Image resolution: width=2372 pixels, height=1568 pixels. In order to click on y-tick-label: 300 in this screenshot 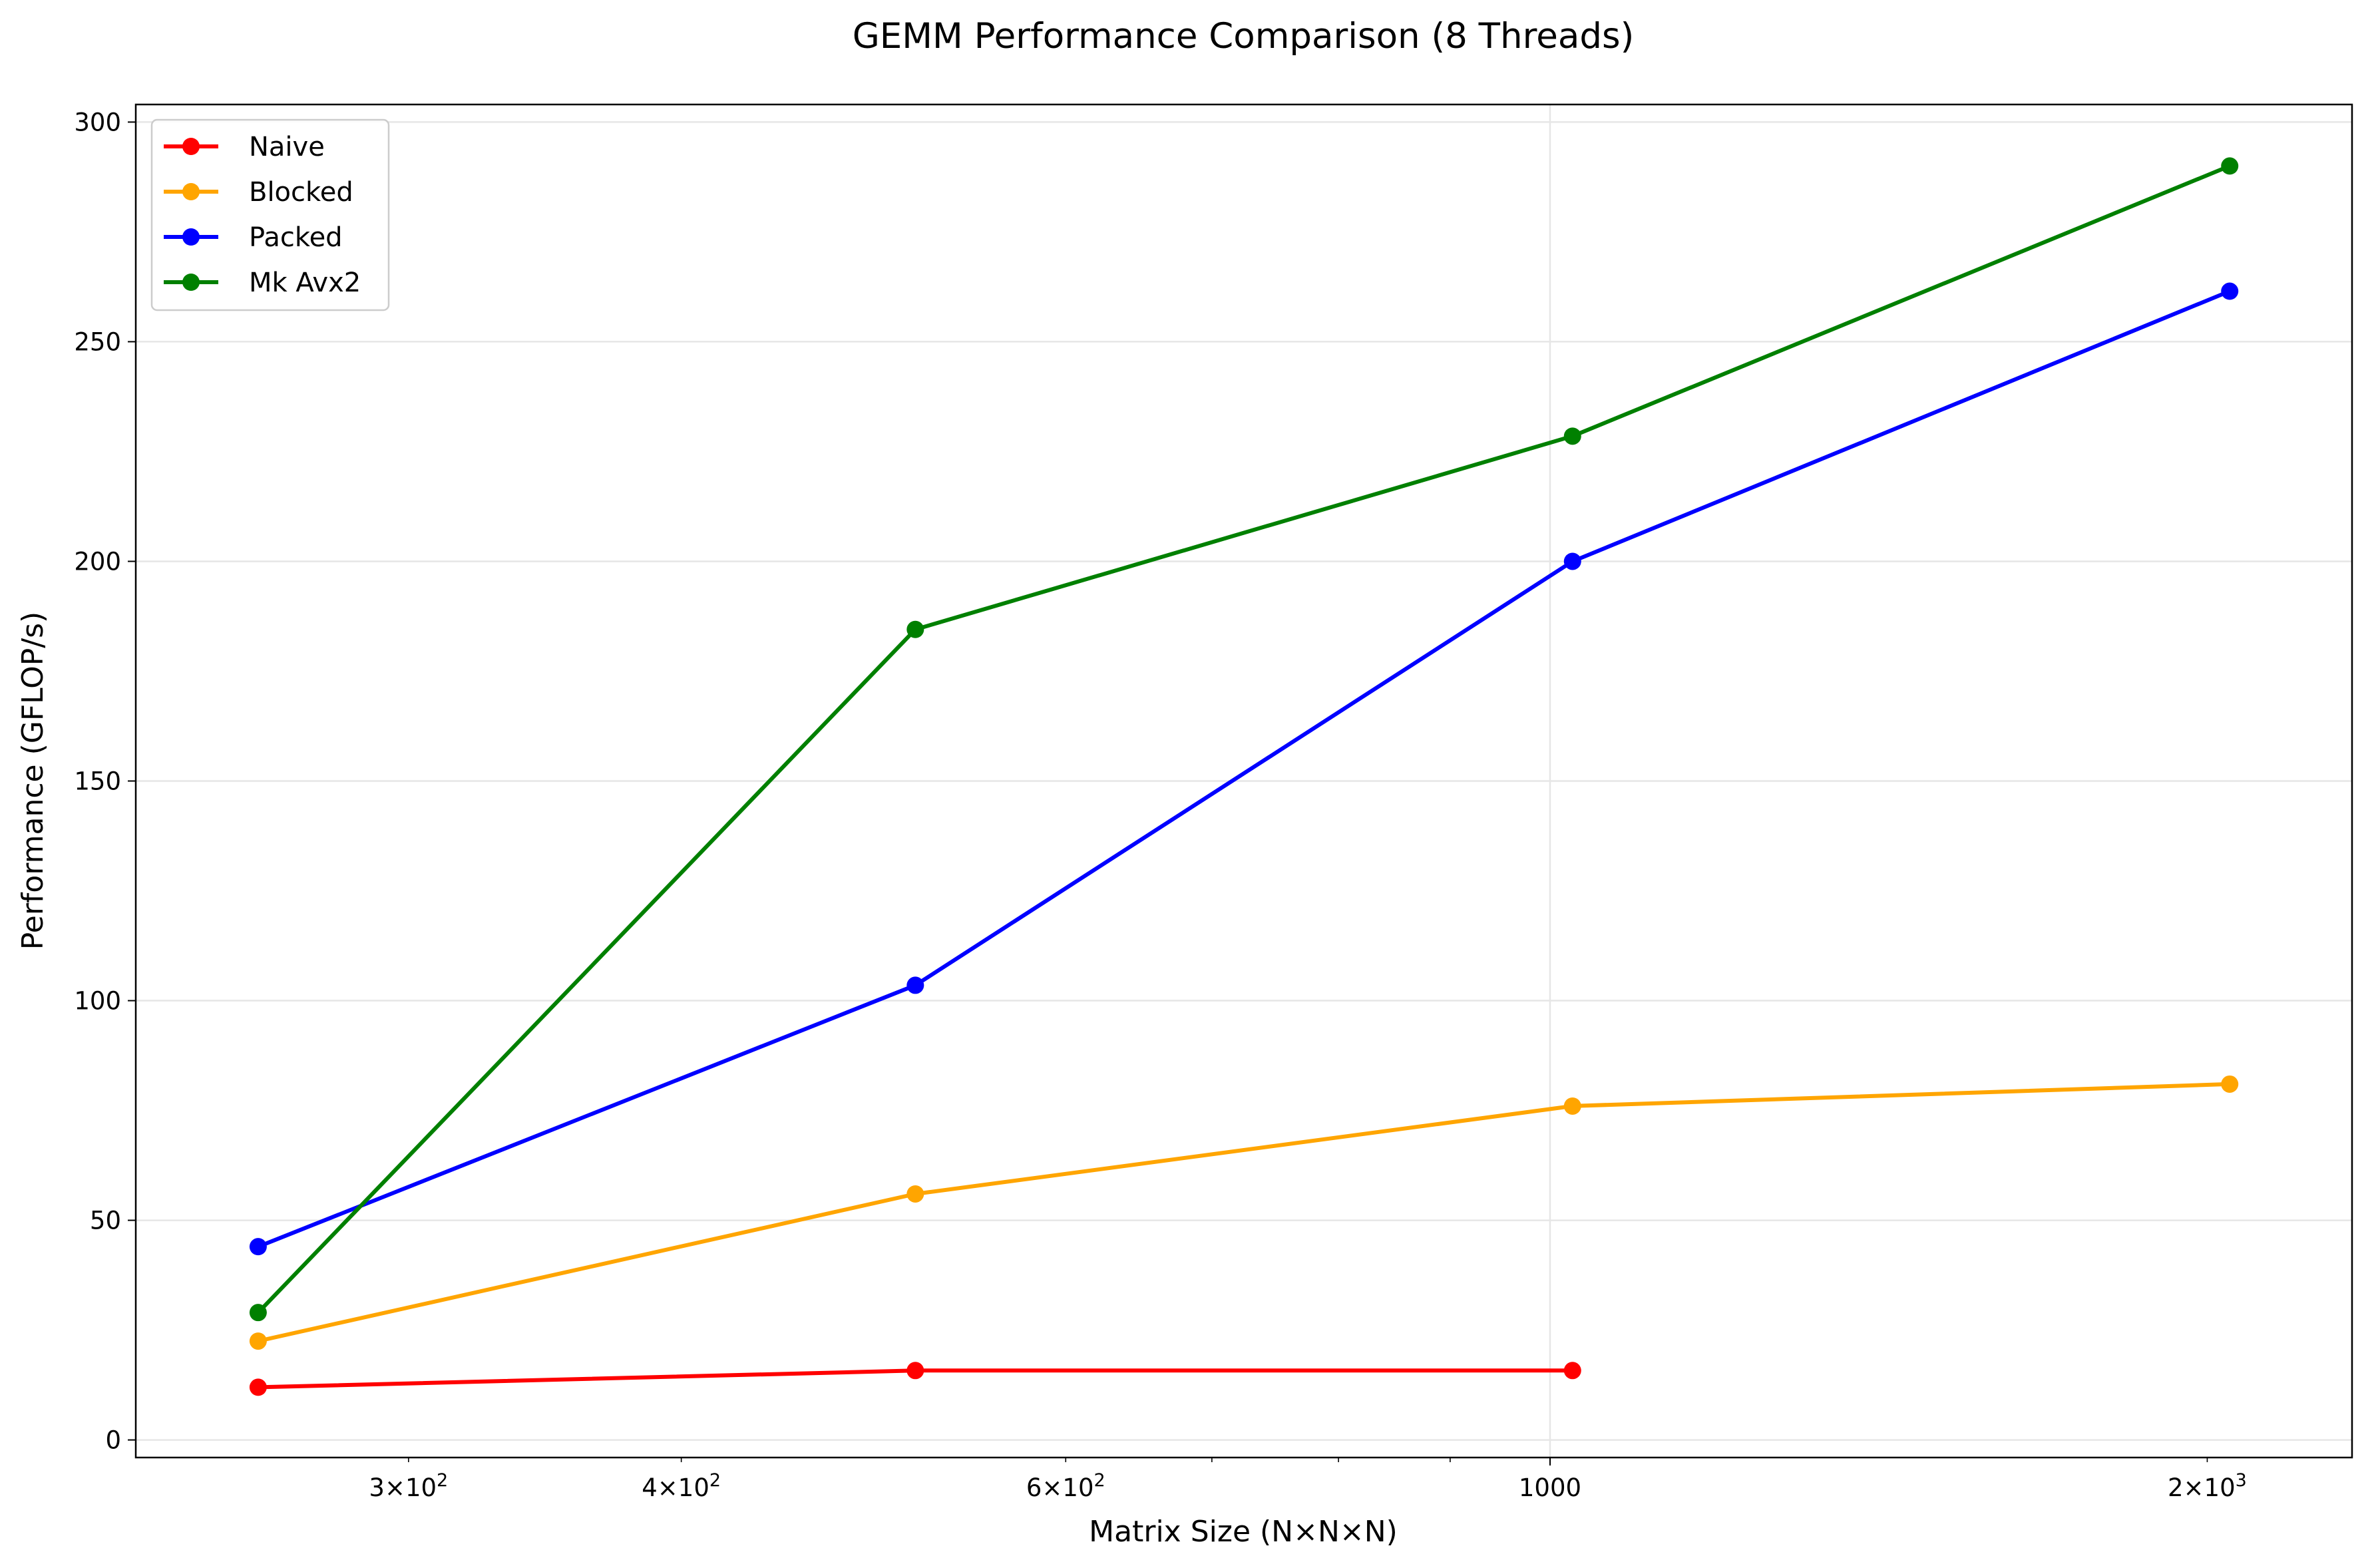, I will do `click(97, 122)`.